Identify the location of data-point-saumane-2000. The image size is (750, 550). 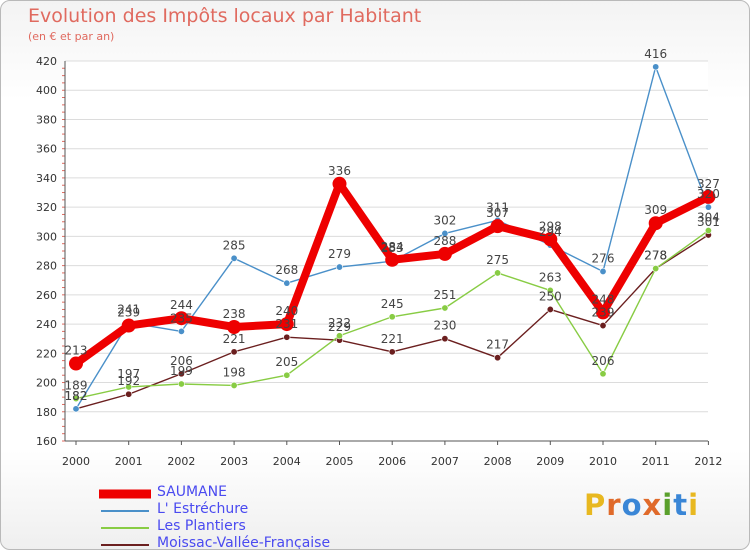
(76, 363).